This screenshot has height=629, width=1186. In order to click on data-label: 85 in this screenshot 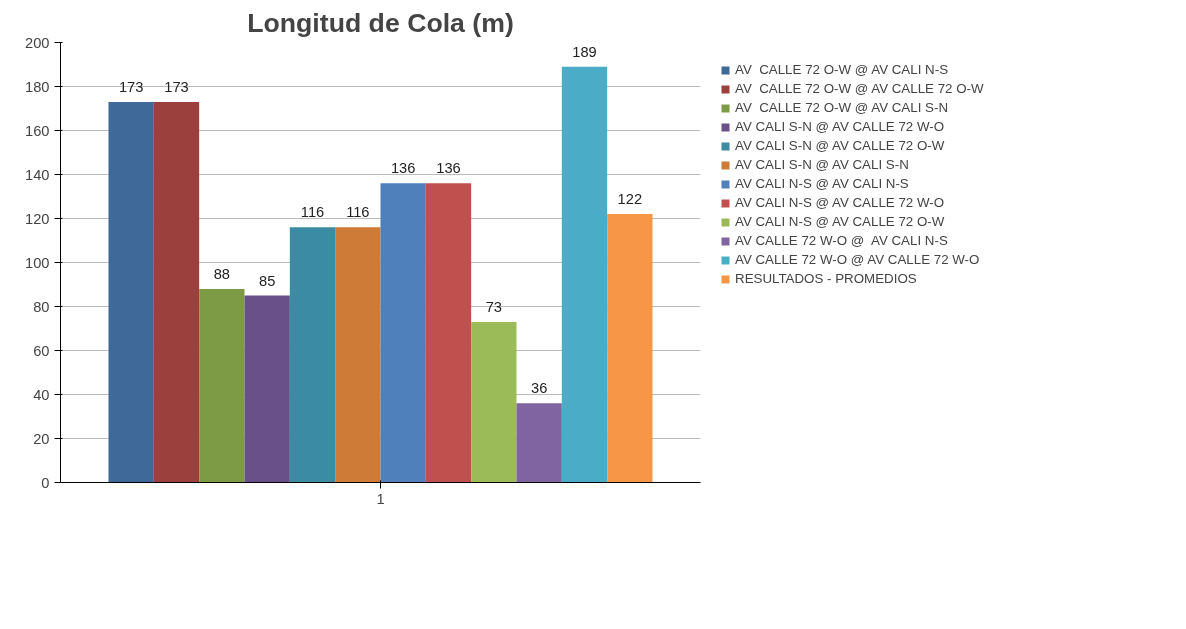, I will do `click(267, 280)`.